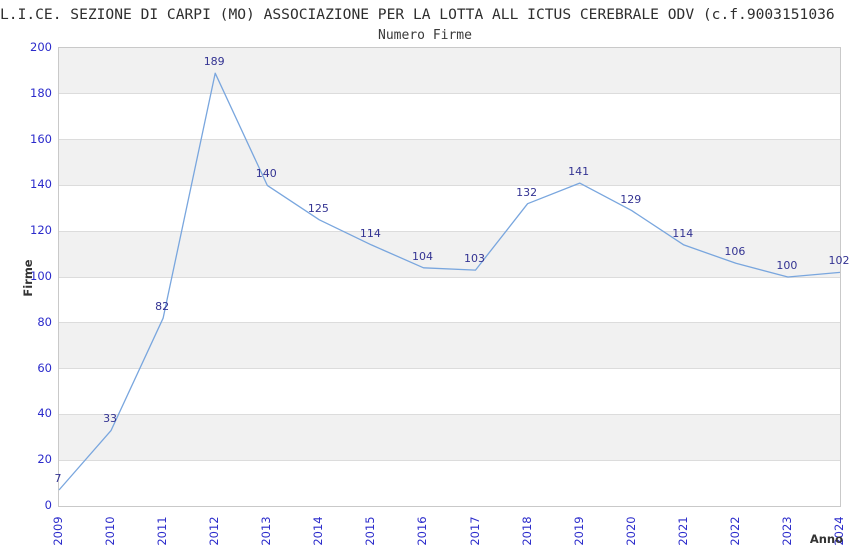 The height and width of the screenshot is (551, 850). What do you see at coordinates (41, 138) in the screenshot?
I see `y-tick-label: 160` at bounding box center [41, 138].